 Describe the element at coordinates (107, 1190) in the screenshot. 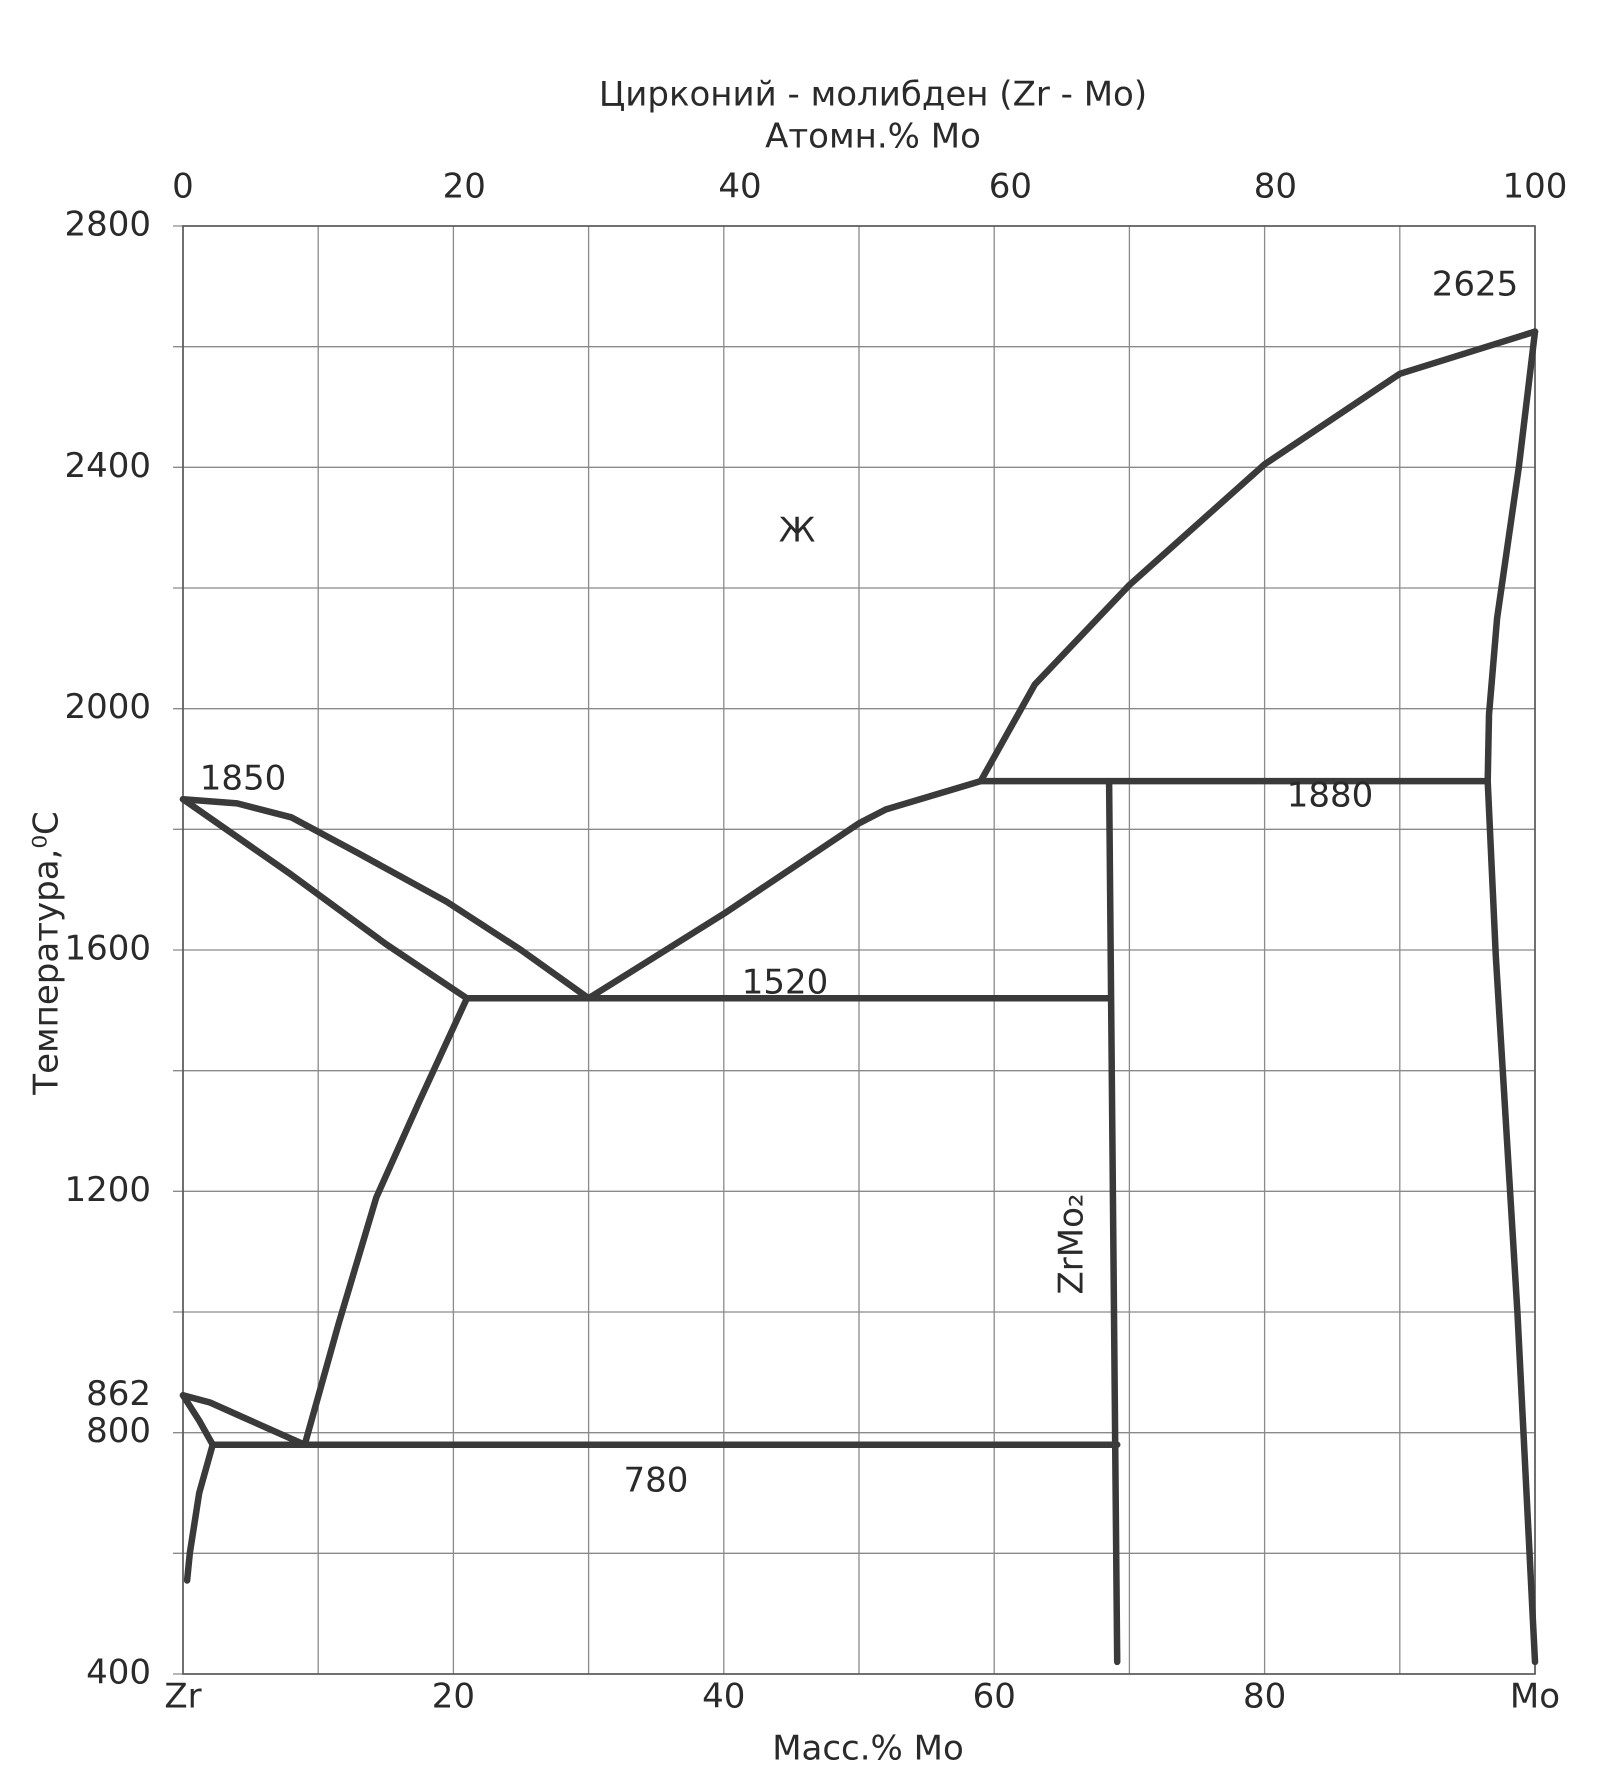

I see `y-tick-label: 1200` at that location.